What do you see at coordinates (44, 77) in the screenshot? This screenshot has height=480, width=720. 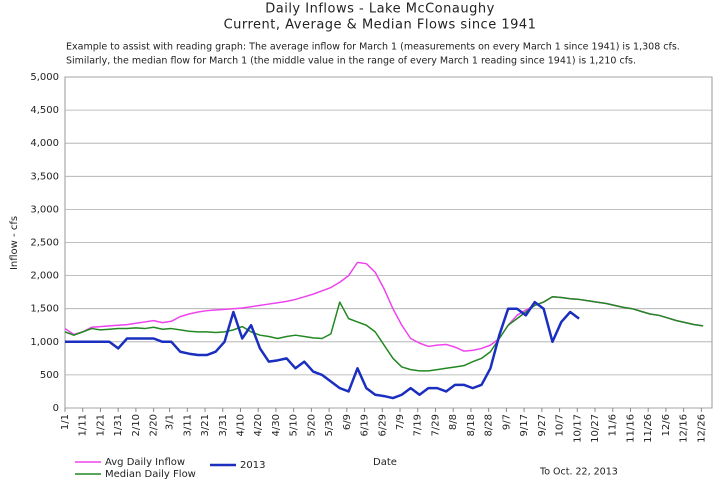 I see `y-tick-label: 5,000` at bounding box center [44, 77].